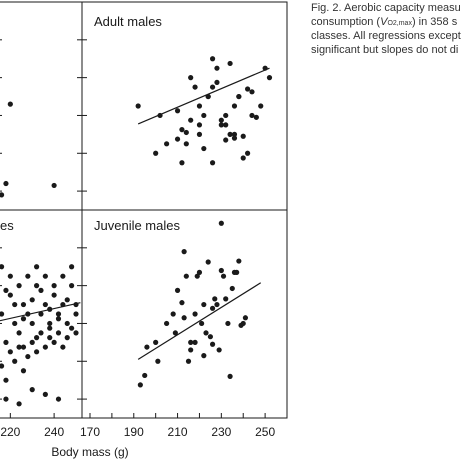 The height and width of the screenshot is (474, 474). Describe the element at coordinates (386, 8) in the screenshot. I see `caption-line-1: Fig. 2. Aerobic capacity measu` at that location.